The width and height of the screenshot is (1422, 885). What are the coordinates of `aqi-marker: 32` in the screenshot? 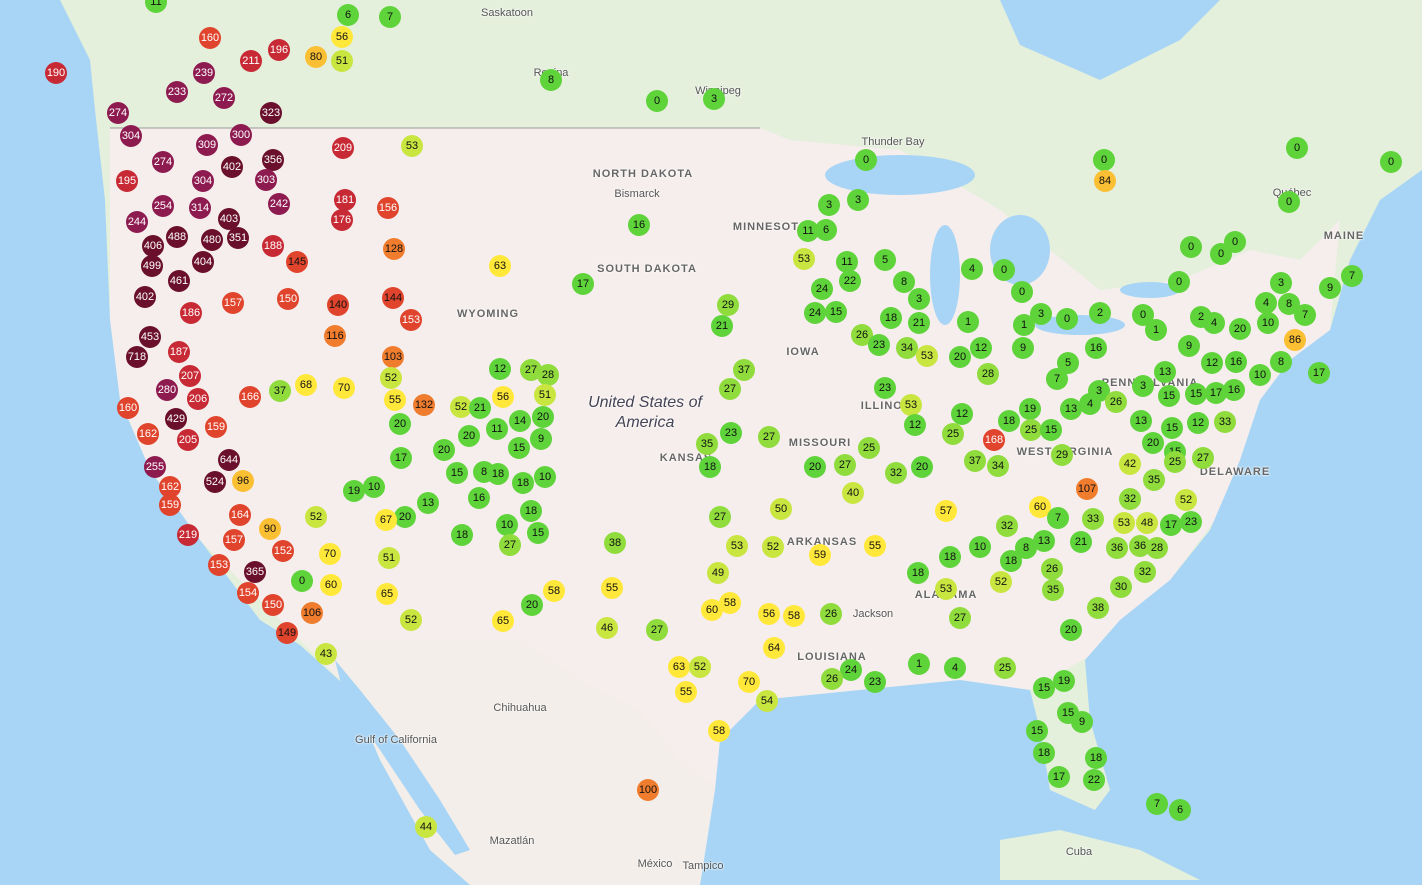 It's located at (896, 473).